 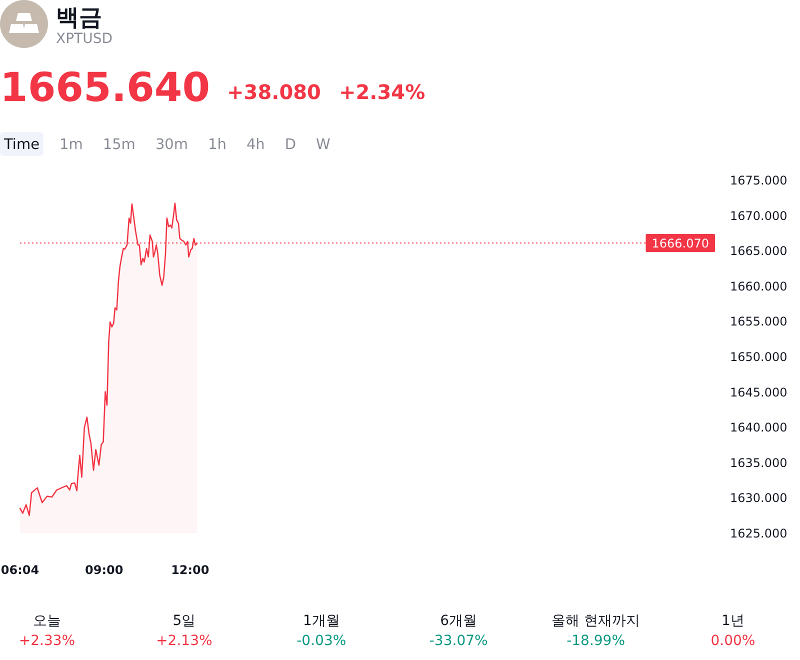 I want to click on x-tick-label: 12:00, so click(x=190, y=570).